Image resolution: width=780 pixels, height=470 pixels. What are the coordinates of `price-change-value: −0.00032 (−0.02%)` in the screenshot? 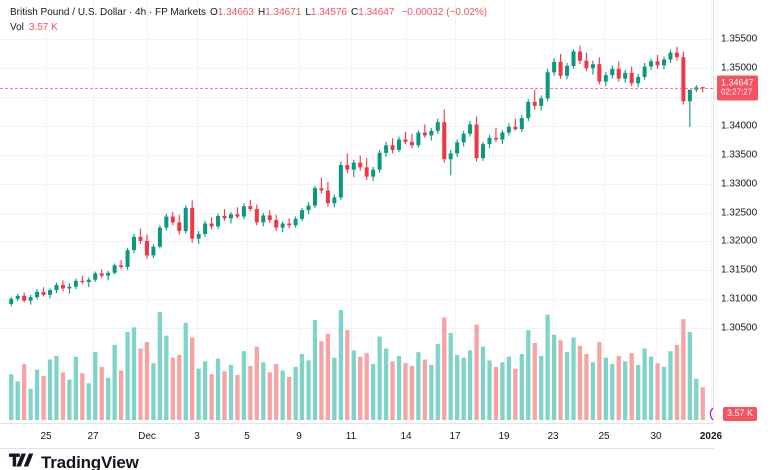 It's located at (444, 12).